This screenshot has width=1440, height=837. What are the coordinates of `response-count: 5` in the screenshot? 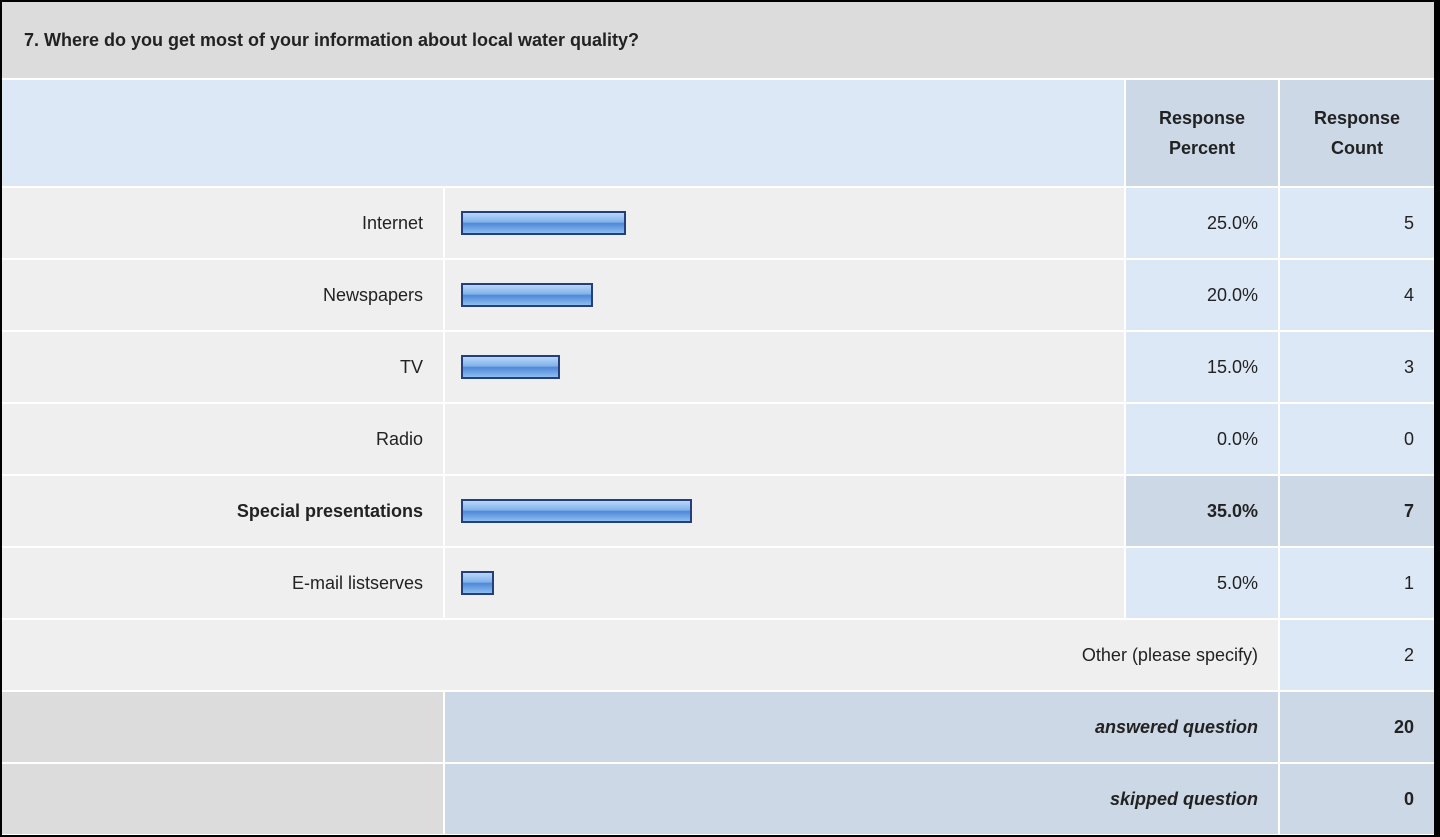 It's located at (1357, 224).